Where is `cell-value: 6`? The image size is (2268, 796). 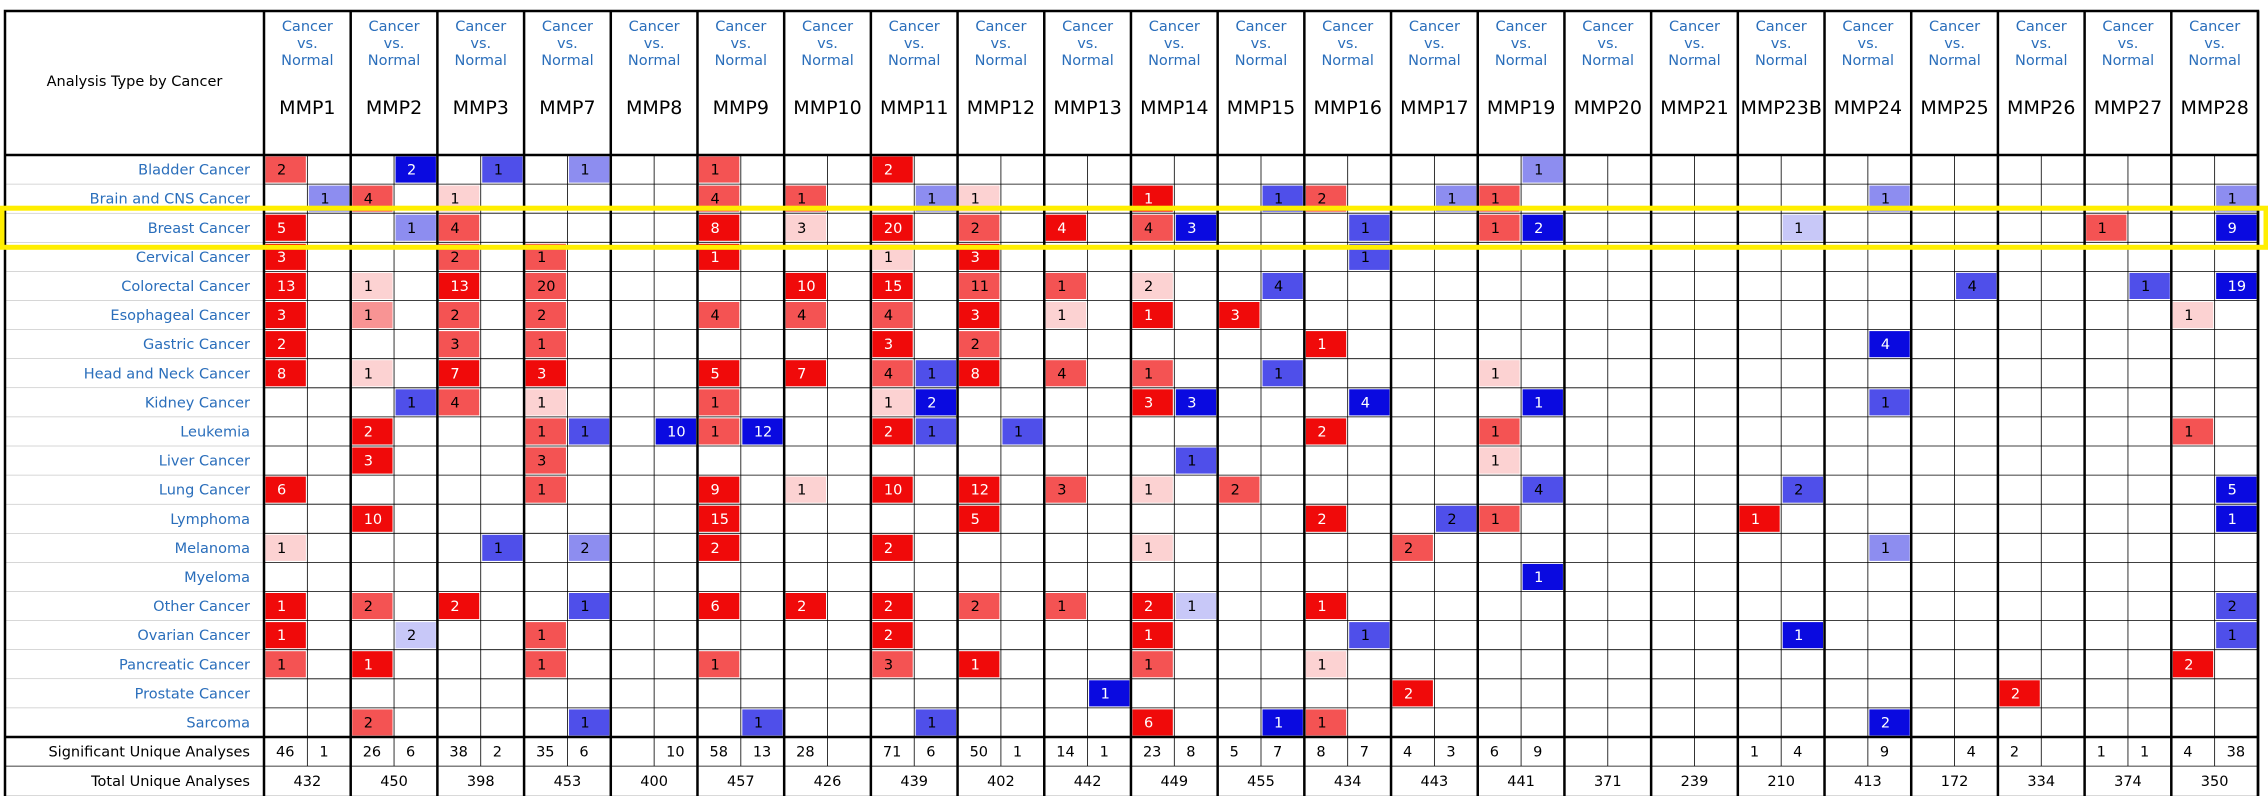
cell-value: 6 is located at coordinates (714, 607).